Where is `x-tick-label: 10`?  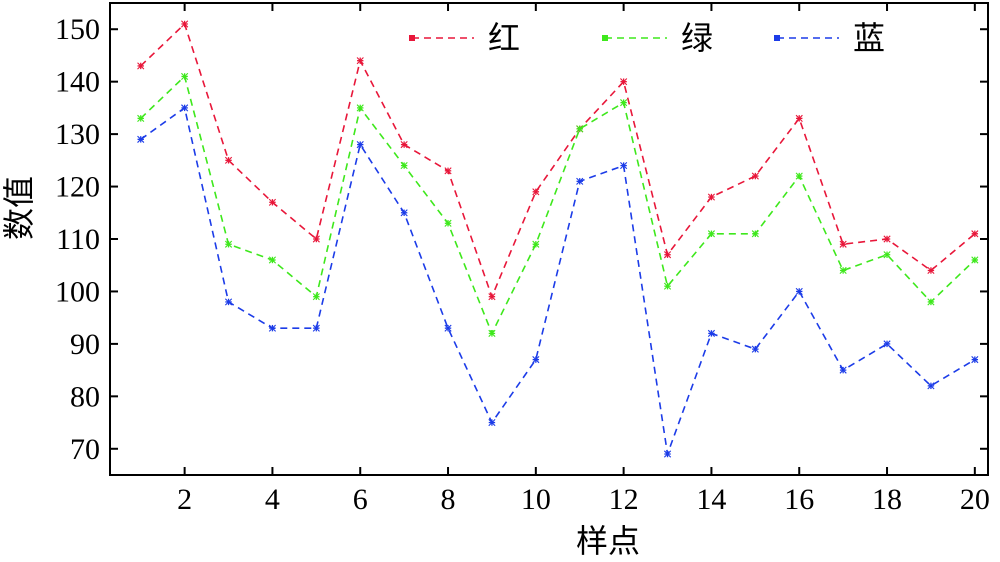 x-tick-label: 10 is located at coordinates (536, 499).